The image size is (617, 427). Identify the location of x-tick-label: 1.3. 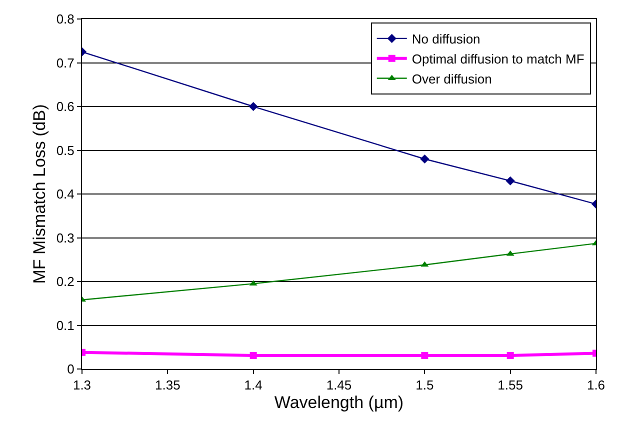
(82, 385).